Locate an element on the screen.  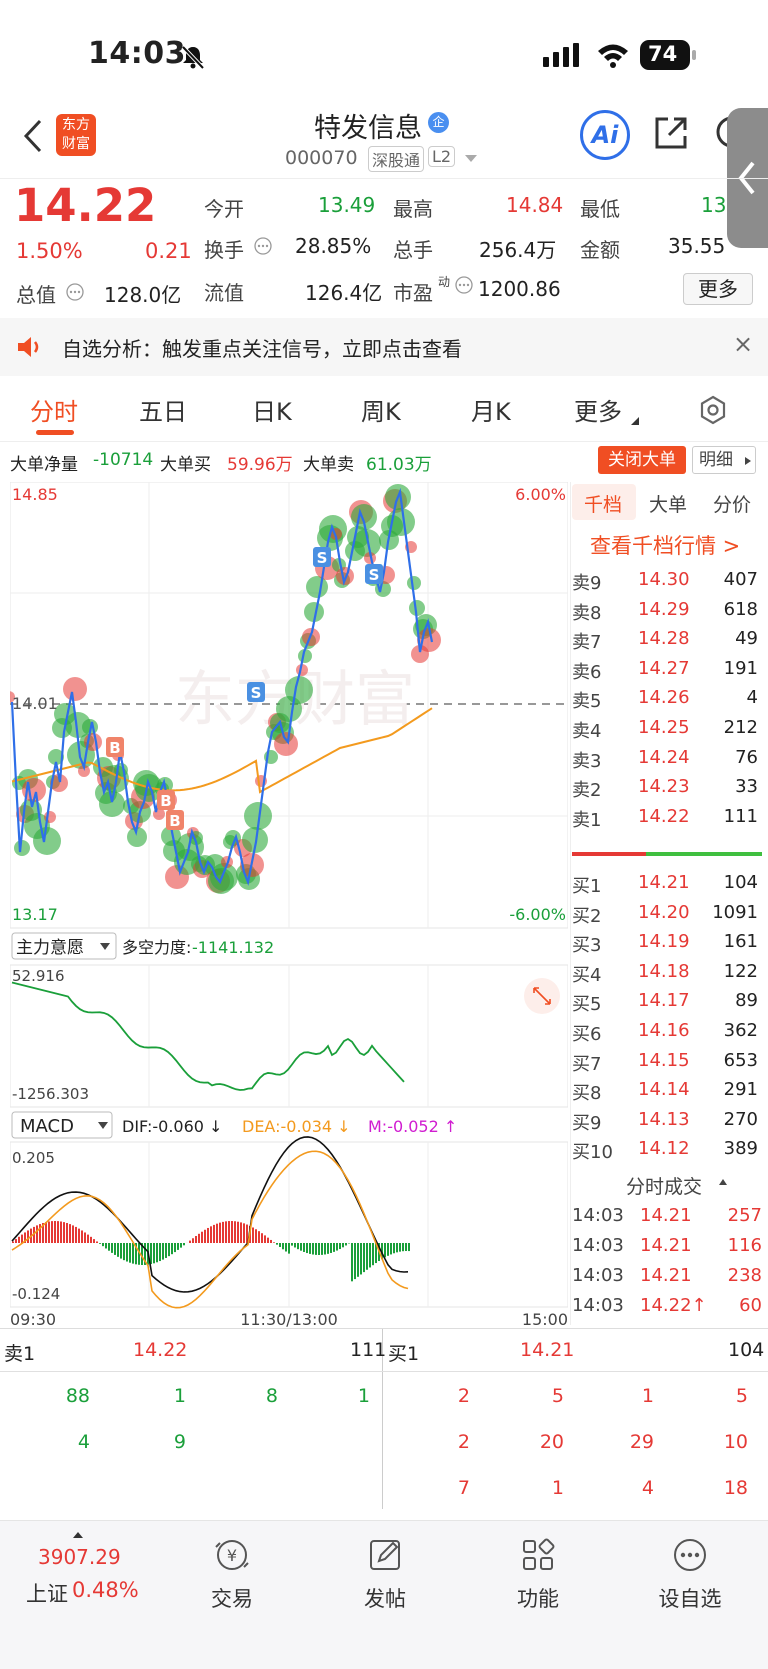
level-label: 卖7 is located at coordinates (587, 643).